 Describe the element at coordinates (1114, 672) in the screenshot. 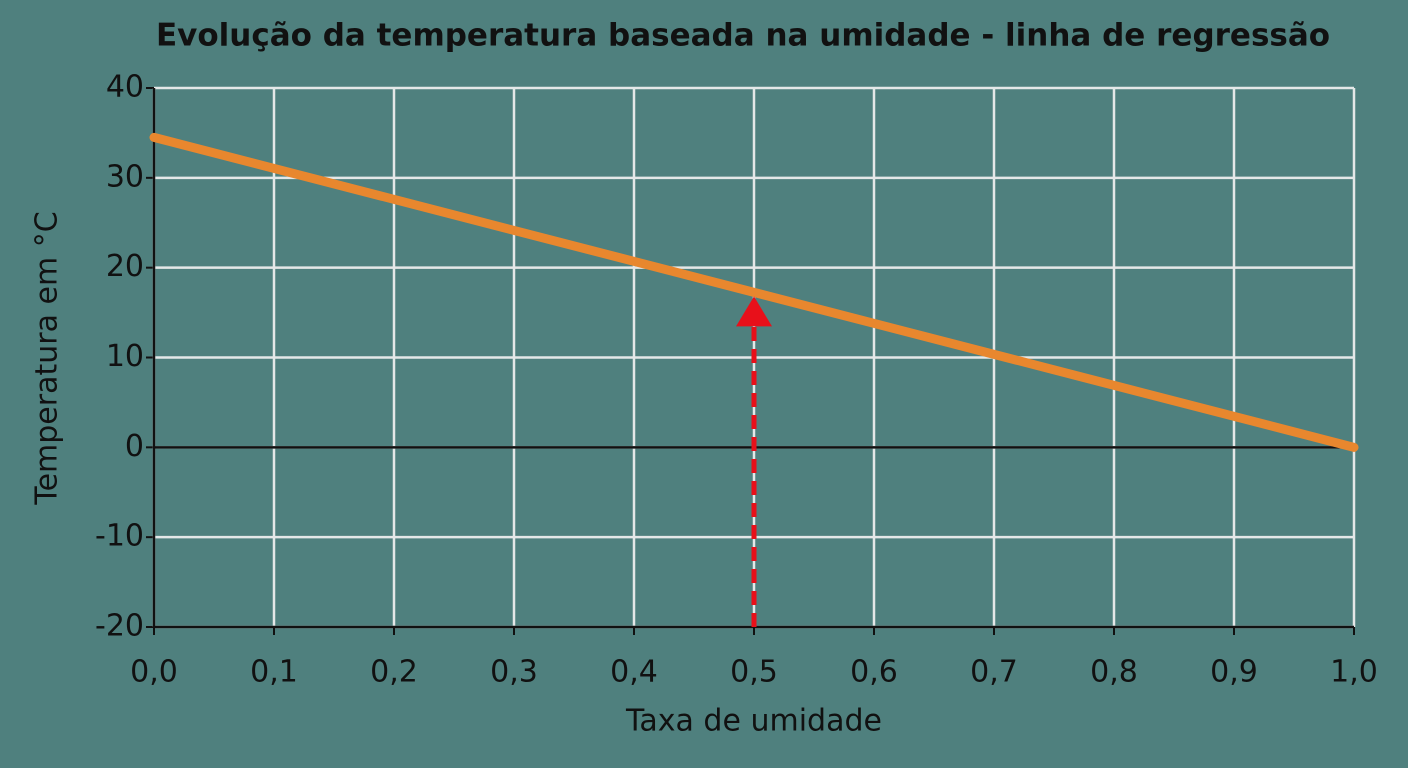

I see `x-tick-label: 0,8` at that location.